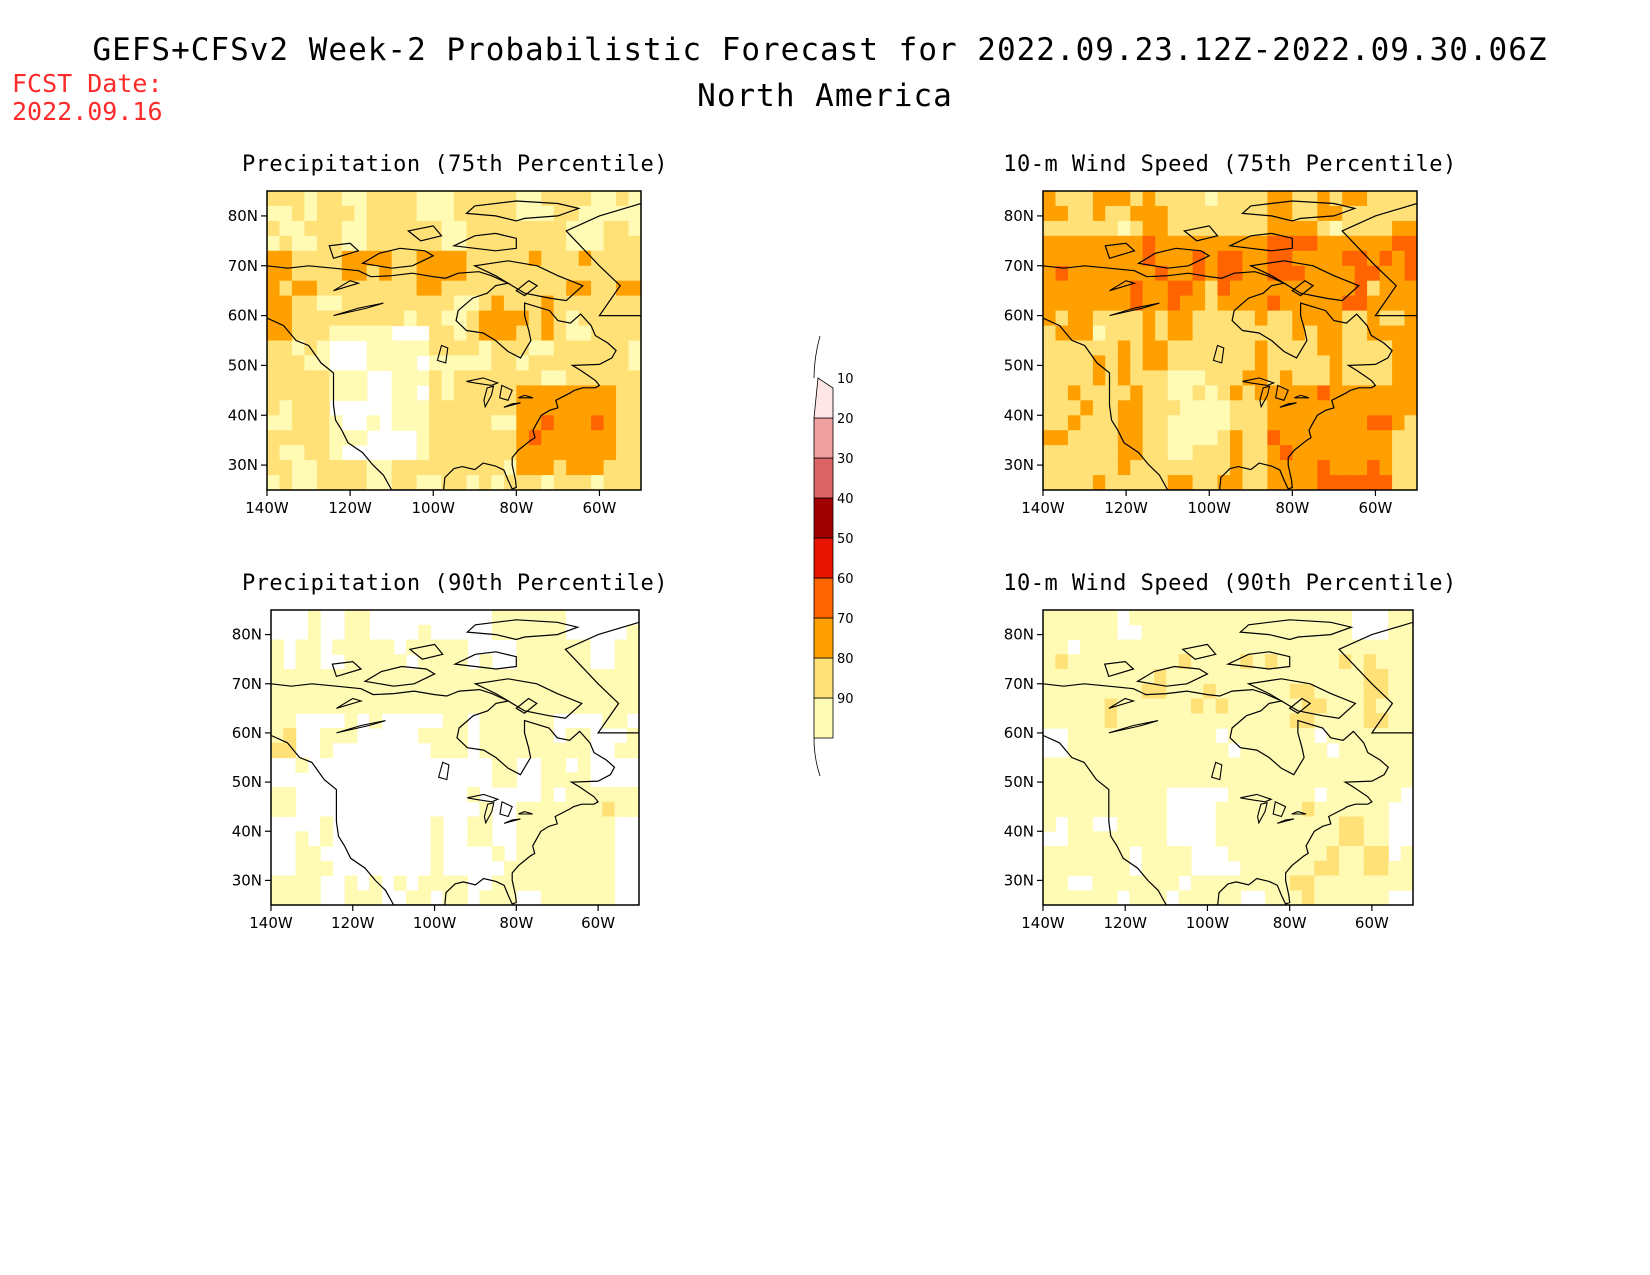 Image resolution: width=1650 pixels, height=1275 pixels. What do you see at coordinates (247, 831) in the screenshot?
I see `y-tick-label: 40N` at bounding box center [247, 831].